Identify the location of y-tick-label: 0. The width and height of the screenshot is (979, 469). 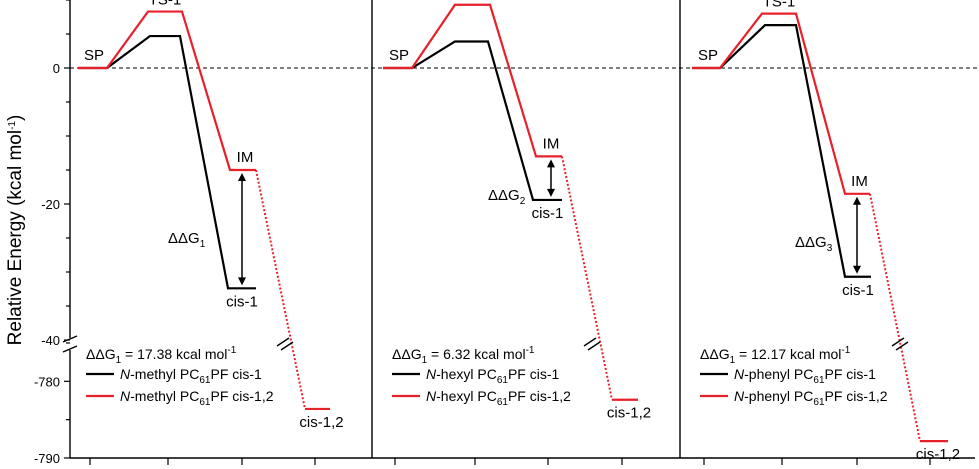
(56, 68).